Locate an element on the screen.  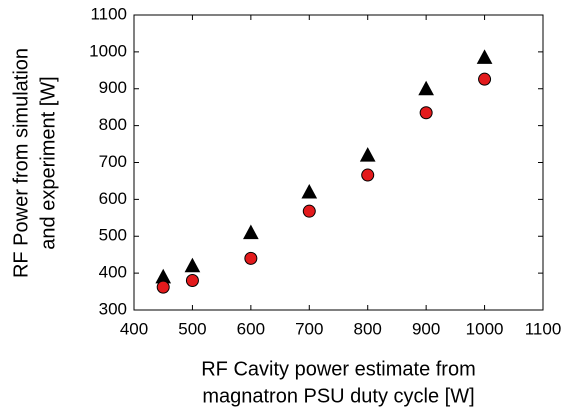
y-tick-label: 800 is located at coordinates (113, 124).